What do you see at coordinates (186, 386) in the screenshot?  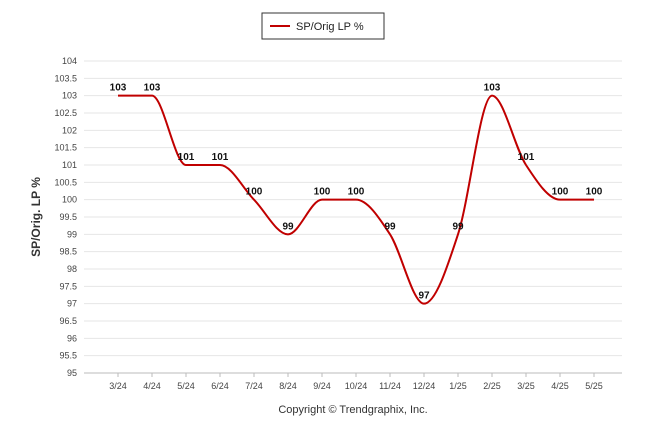 I see `x-tick-label: 5/24` at bounding box center [186, 386].